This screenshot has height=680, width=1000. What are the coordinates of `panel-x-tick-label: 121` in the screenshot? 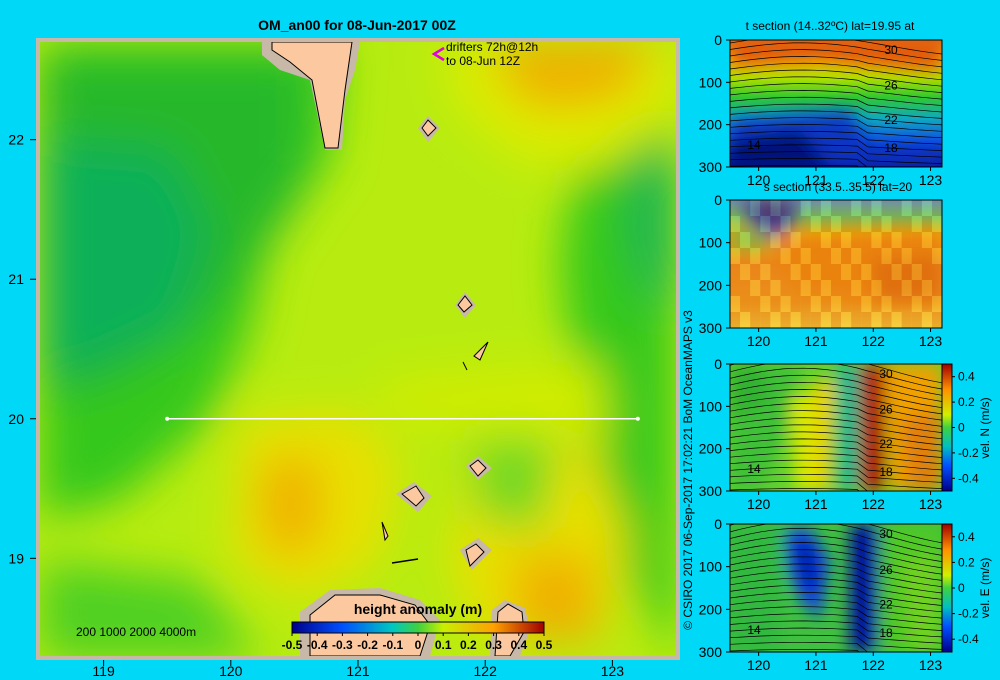 It's located at (816, 504).